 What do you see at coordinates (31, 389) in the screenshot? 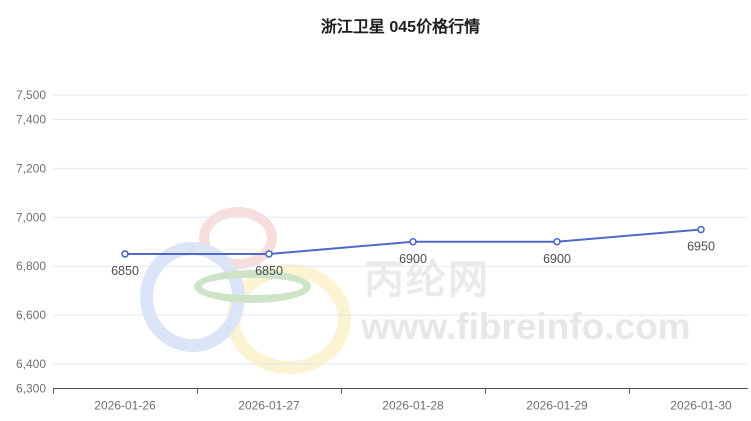
I see `y-axis-label: 6,300` at bounding box center [31, 389].